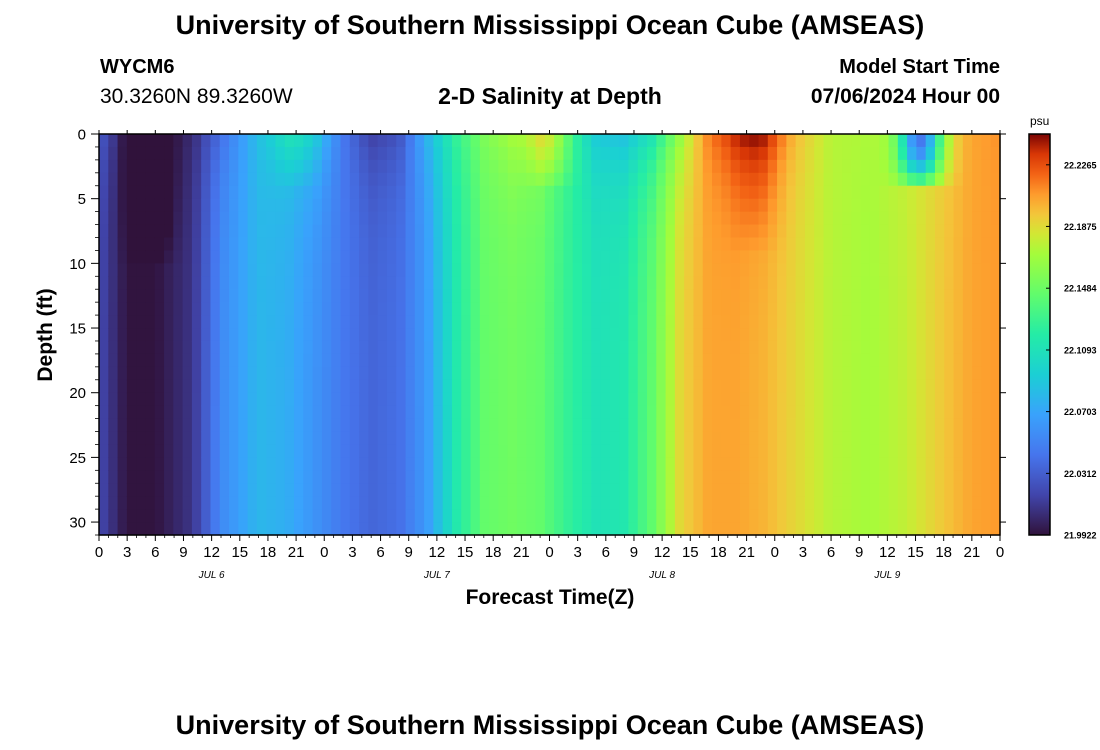 The height and width of the screenshot is (750, 1100). What do you see at coordinates (803, 552) in the screenshot?
I see `x-tick-label: 3` at bounding box center [803, 552].